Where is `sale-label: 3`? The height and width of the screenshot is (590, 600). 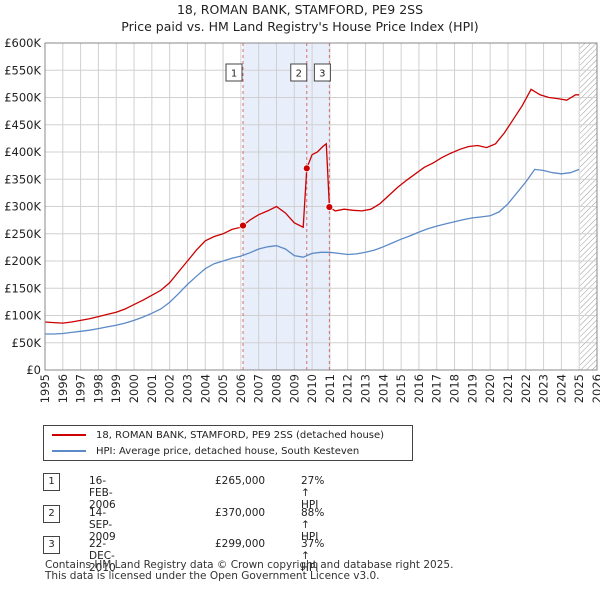
sale-label: 3 is located at coordinates (322, 74).